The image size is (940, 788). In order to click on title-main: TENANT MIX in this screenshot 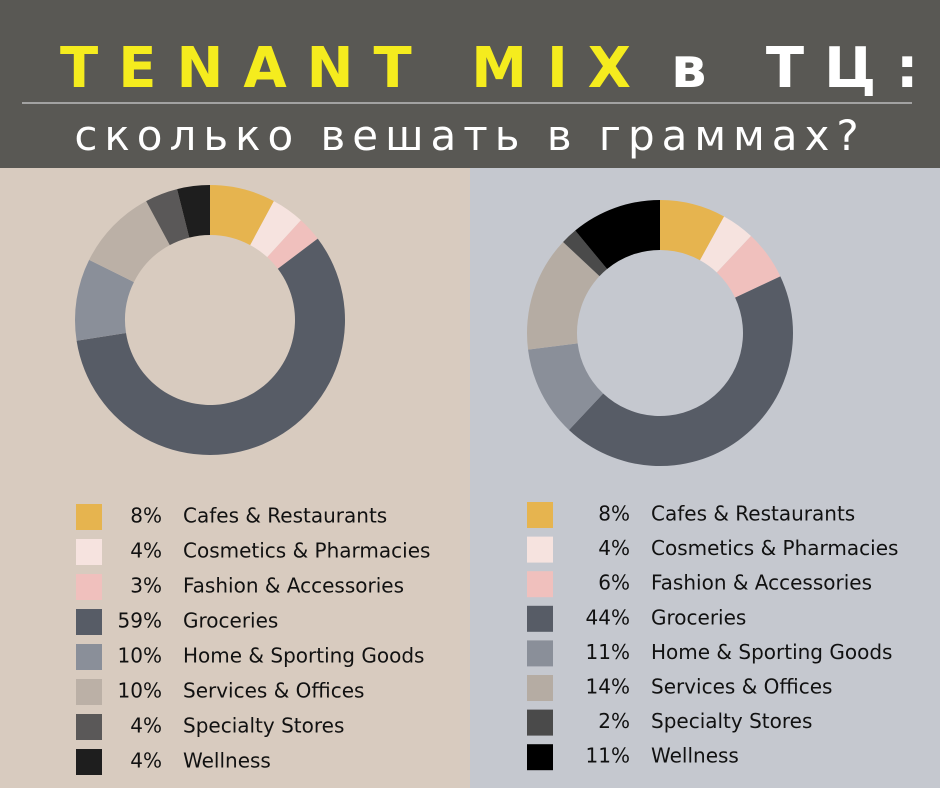, I will do `click(355, 68)`.